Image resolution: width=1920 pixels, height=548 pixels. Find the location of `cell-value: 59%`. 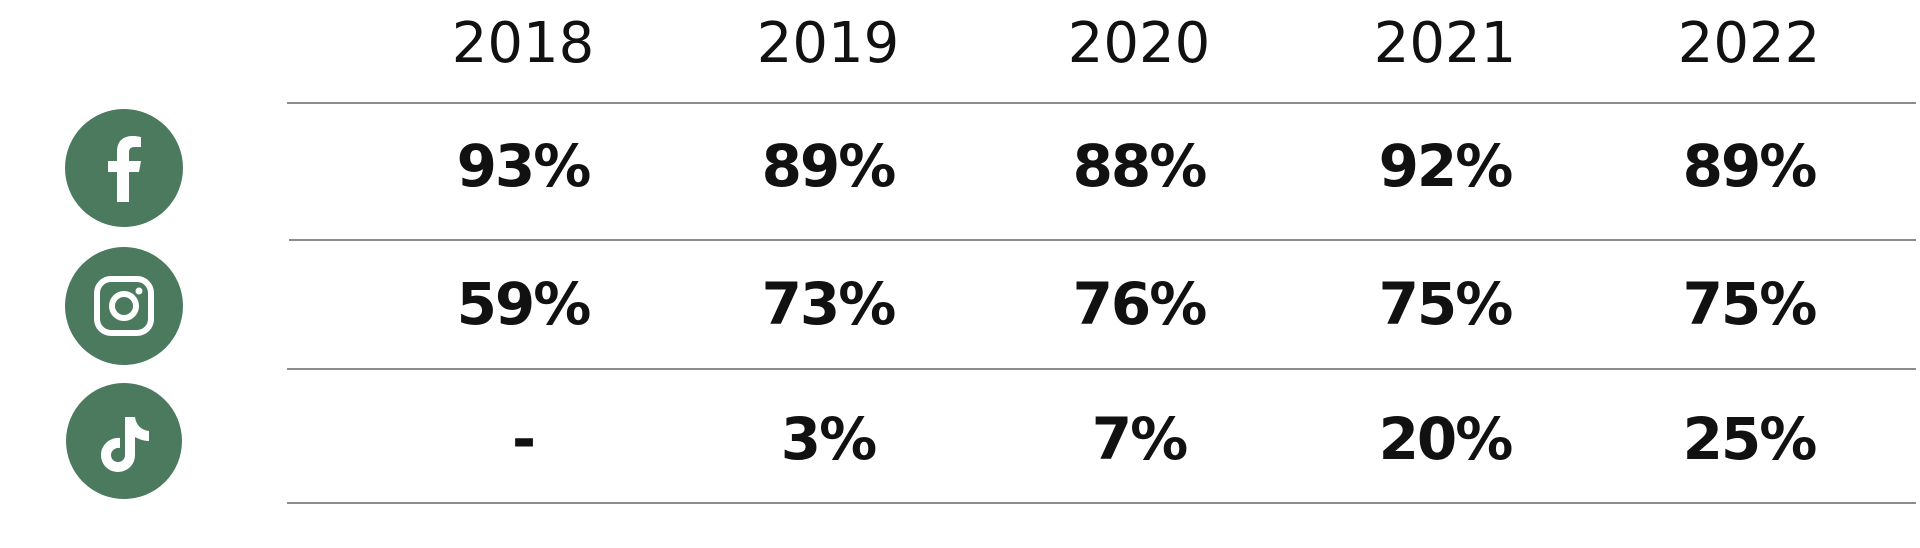

cell-value: 59% is located at coordinates (524, 304).